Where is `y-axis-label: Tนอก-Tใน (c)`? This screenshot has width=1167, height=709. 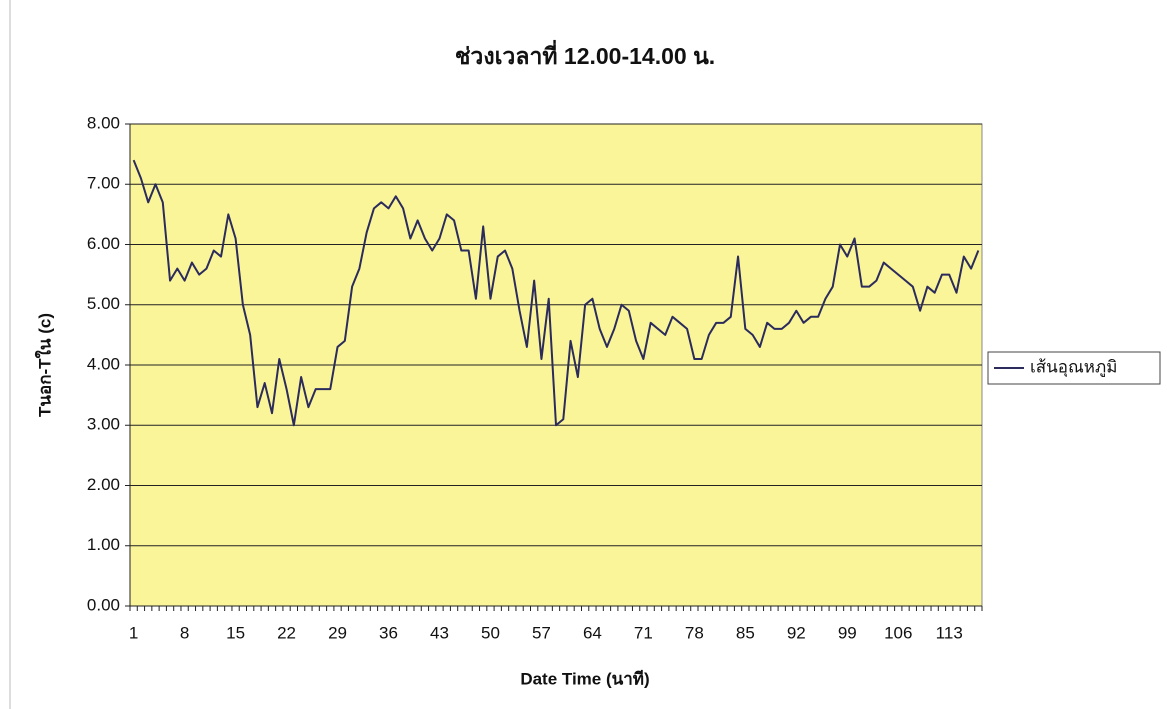
y-axis-label: Tนอก-Tใน (c) is located at coordinates (44, 365).